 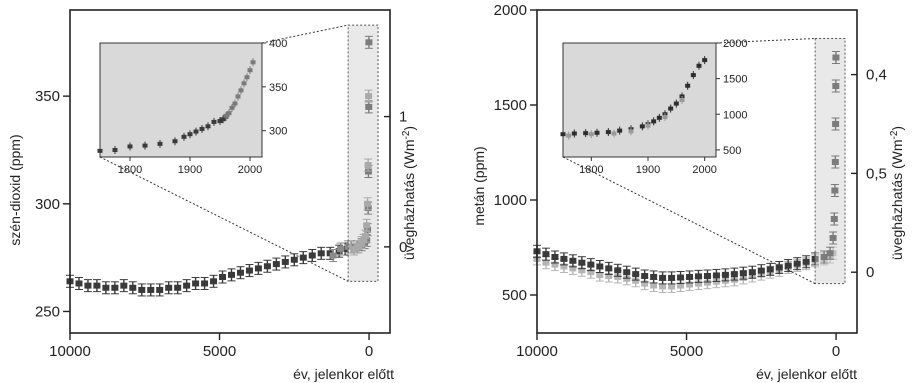 What do you see at coordinates (219, 351) in the screenshot?
I see `co2-x-tick-label: 5000` at bounding box center [219, 351].